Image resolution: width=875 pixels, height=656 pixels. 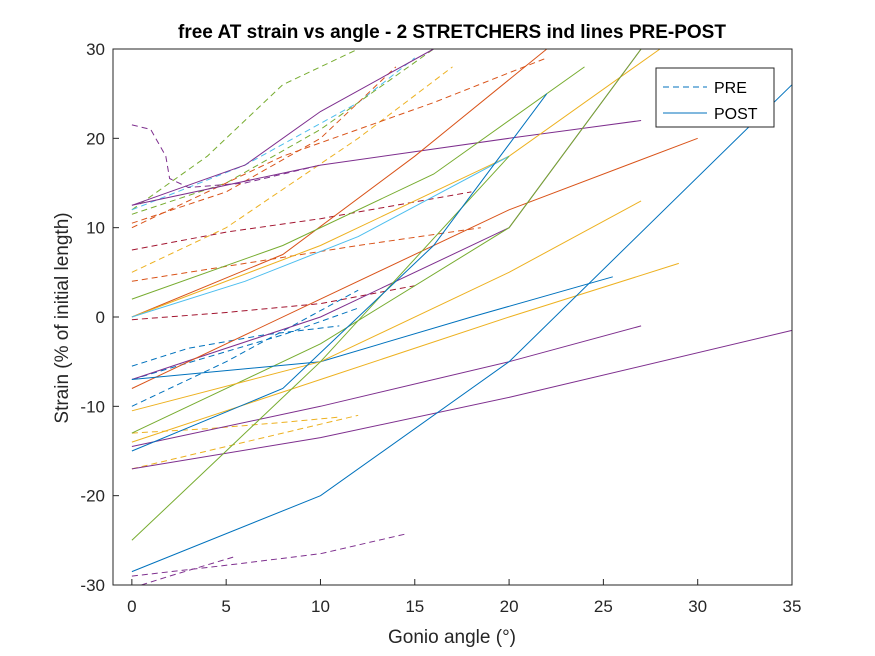 I want to click on legend-post-label: POST, so click(x=736, y=114).